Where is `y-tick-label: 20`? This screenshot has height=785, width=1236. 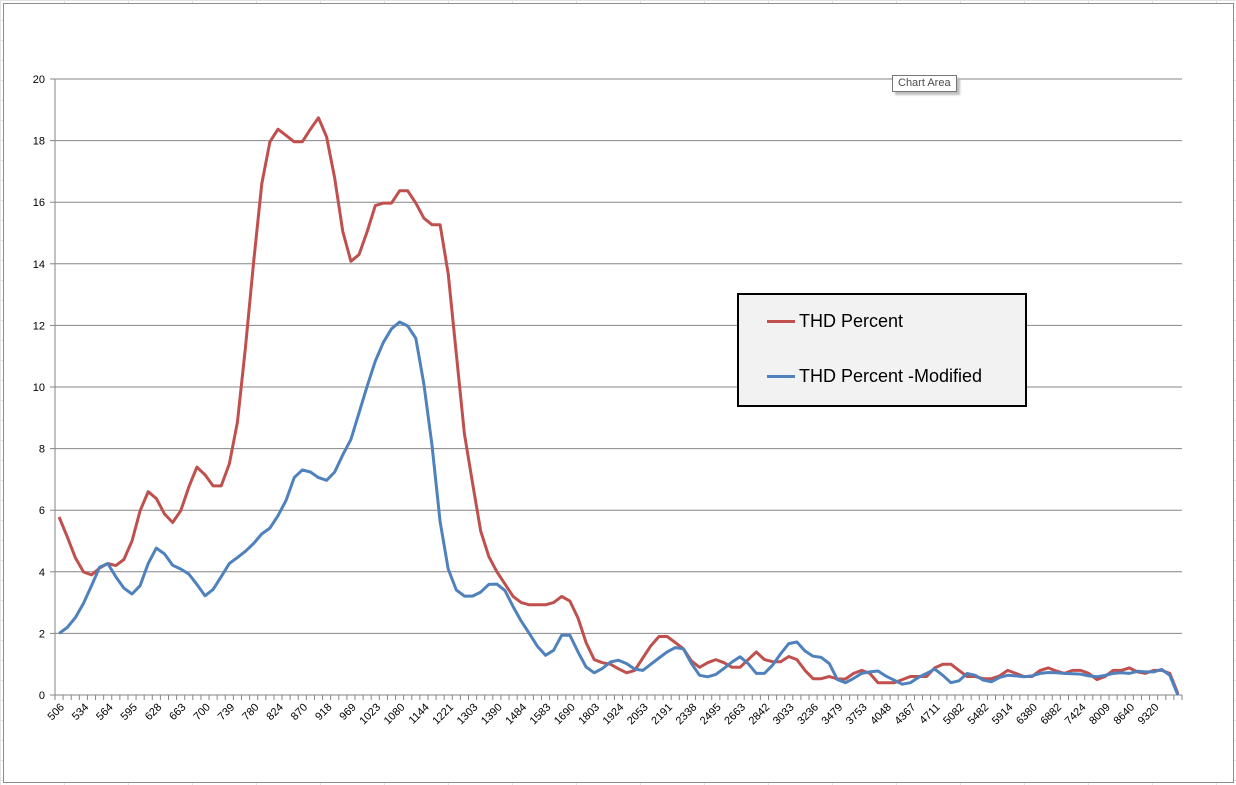 y-tick-label: 20 is located at coordinates (39, 80).